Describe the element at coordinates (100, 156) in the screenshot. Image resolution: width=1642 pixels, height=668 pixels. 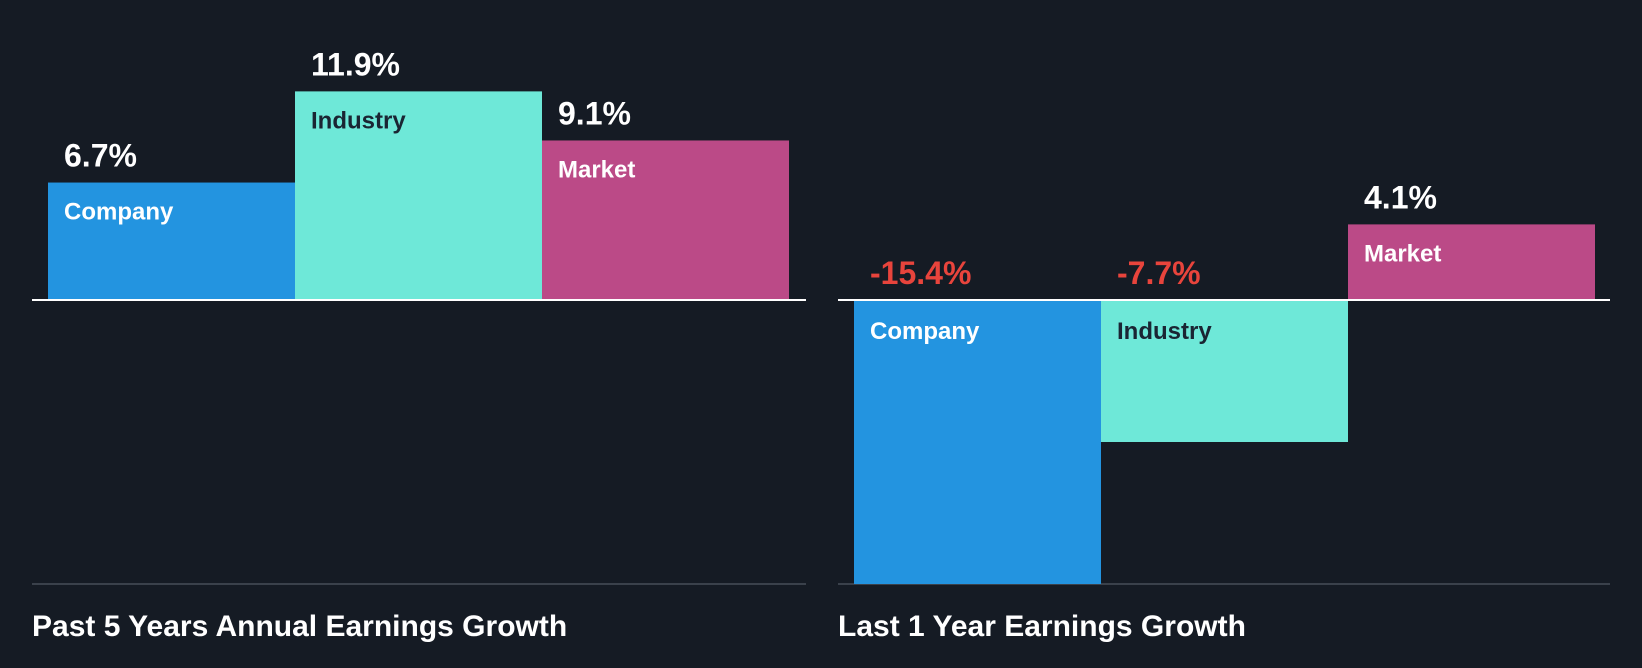
I see `company-value-label: 6.7%` at that location.